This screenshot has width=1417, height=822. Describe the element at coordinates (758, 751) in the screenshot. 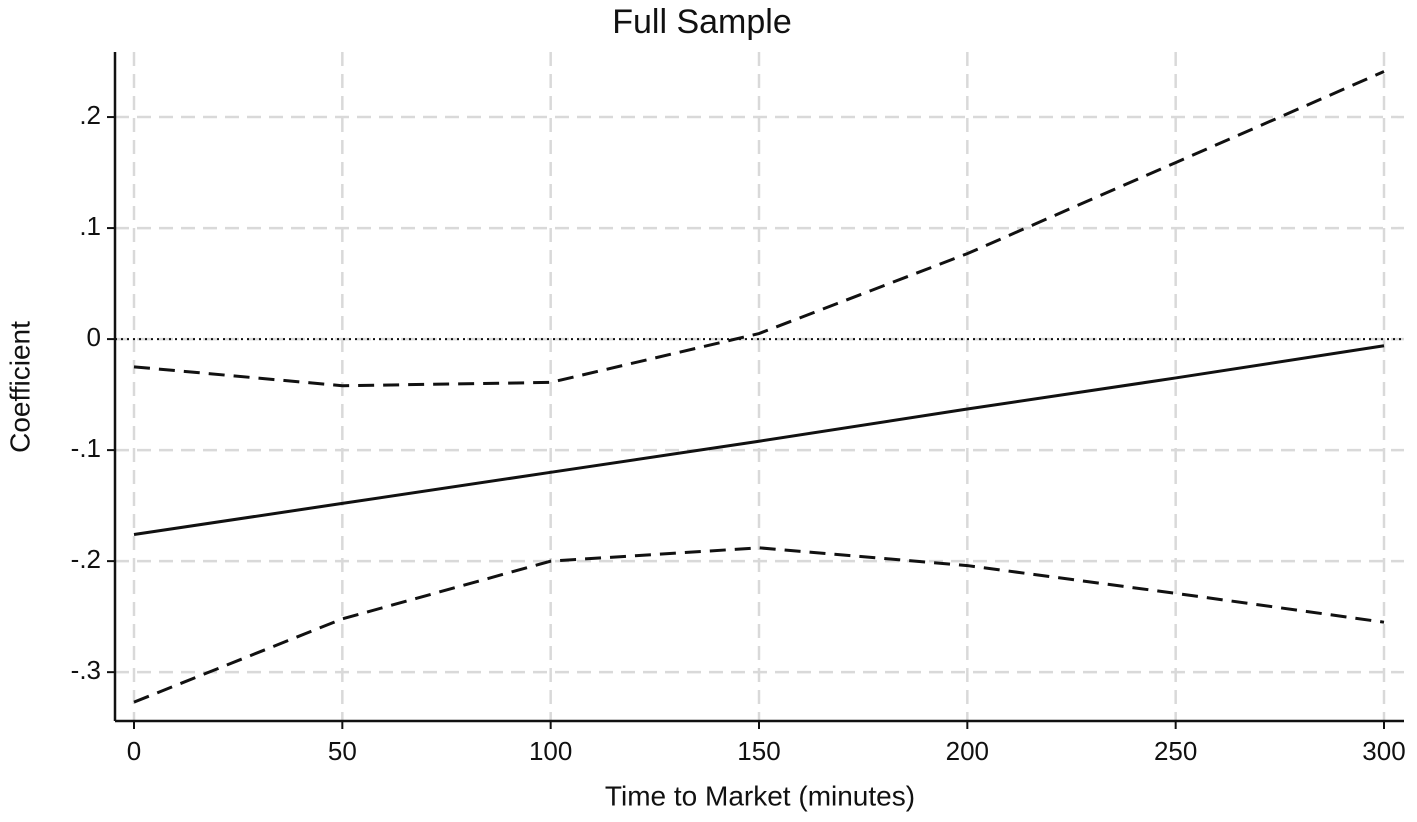

I see `x-tick-label: 150` at that location.